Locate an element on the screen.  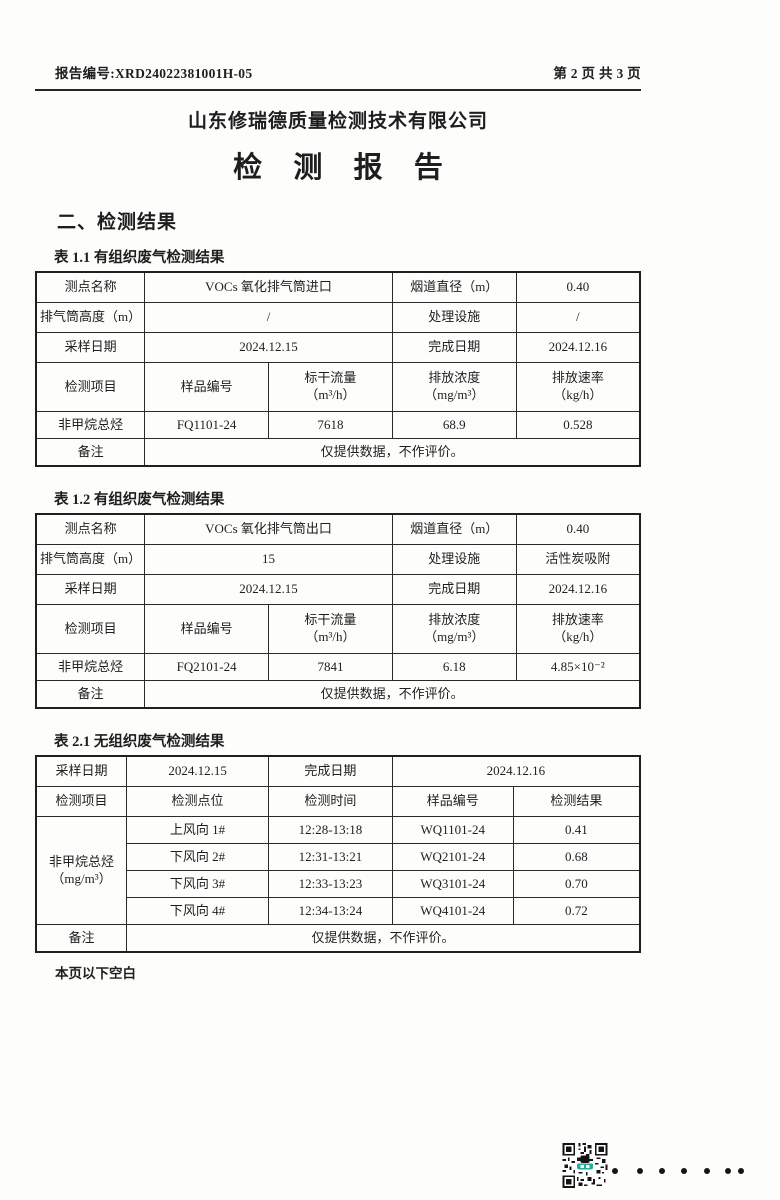
cell-value: WQ3101-24 is located at coordinates (452, 884).